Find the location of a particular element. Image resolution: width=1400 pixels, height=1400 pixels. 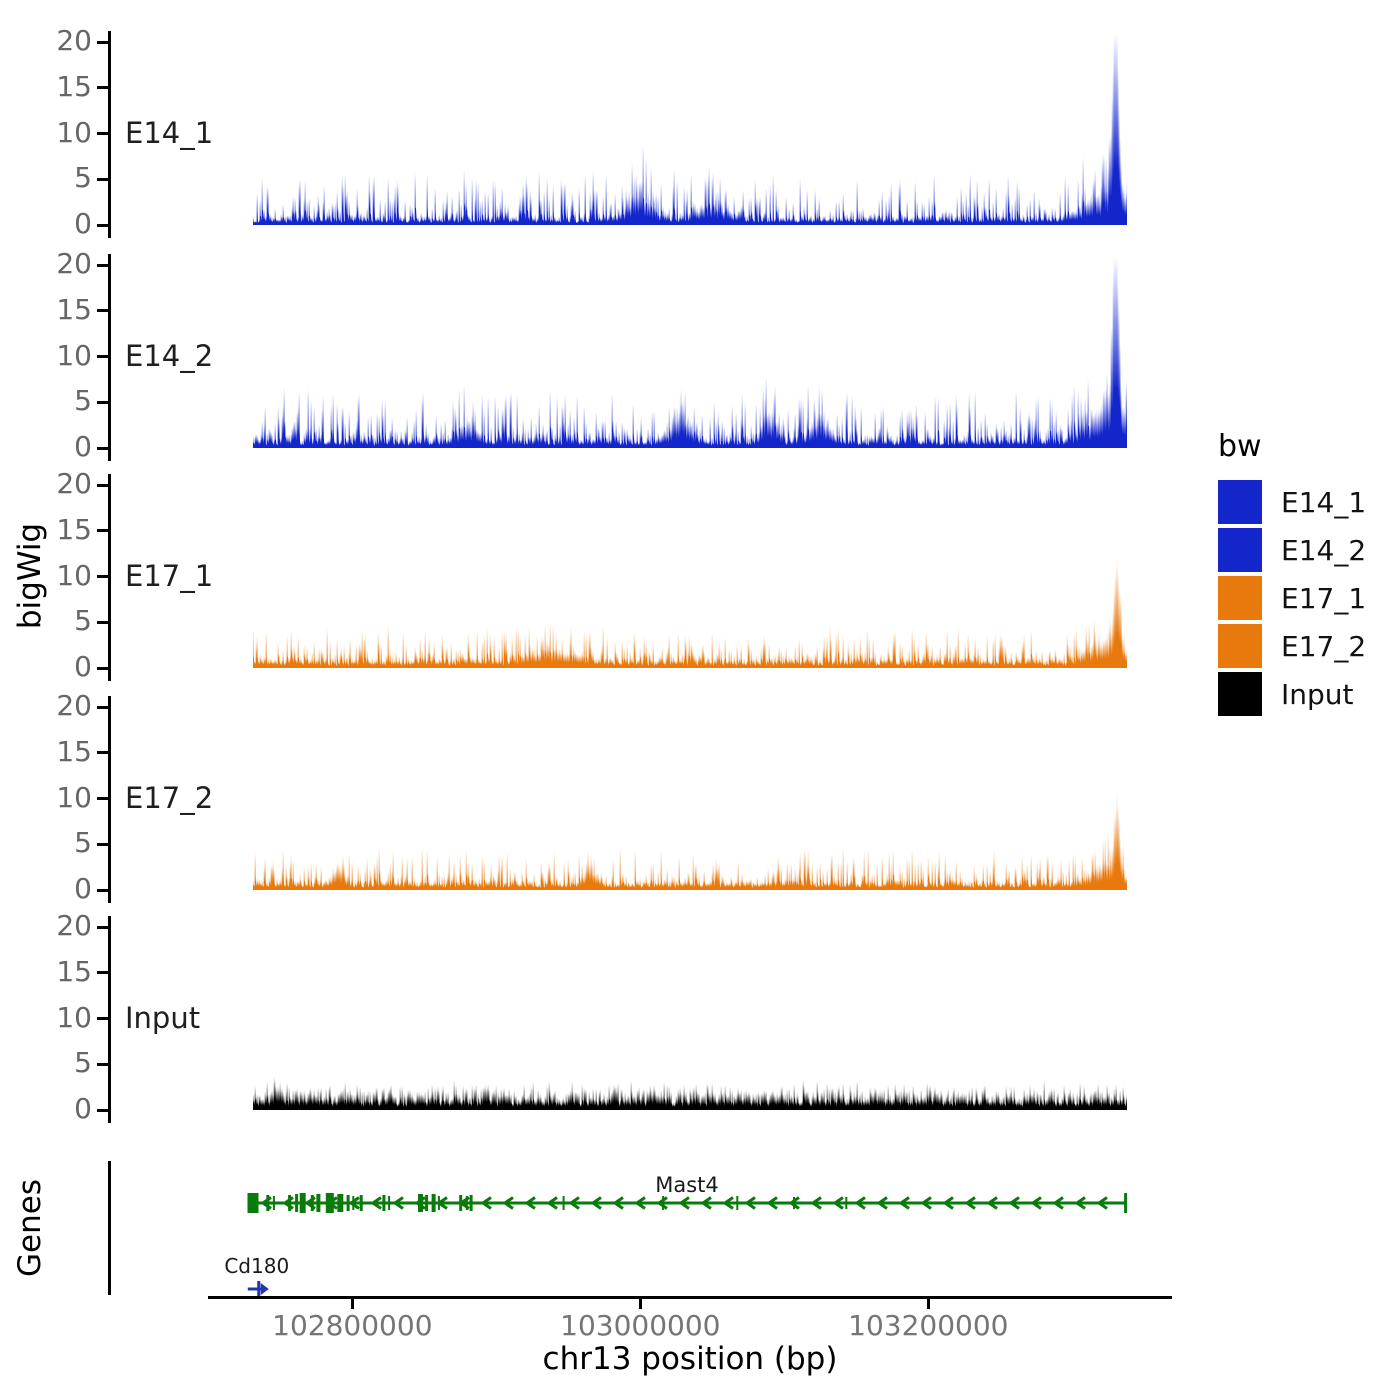

legend-swatch-Input is located at coordinates (1240, 694).